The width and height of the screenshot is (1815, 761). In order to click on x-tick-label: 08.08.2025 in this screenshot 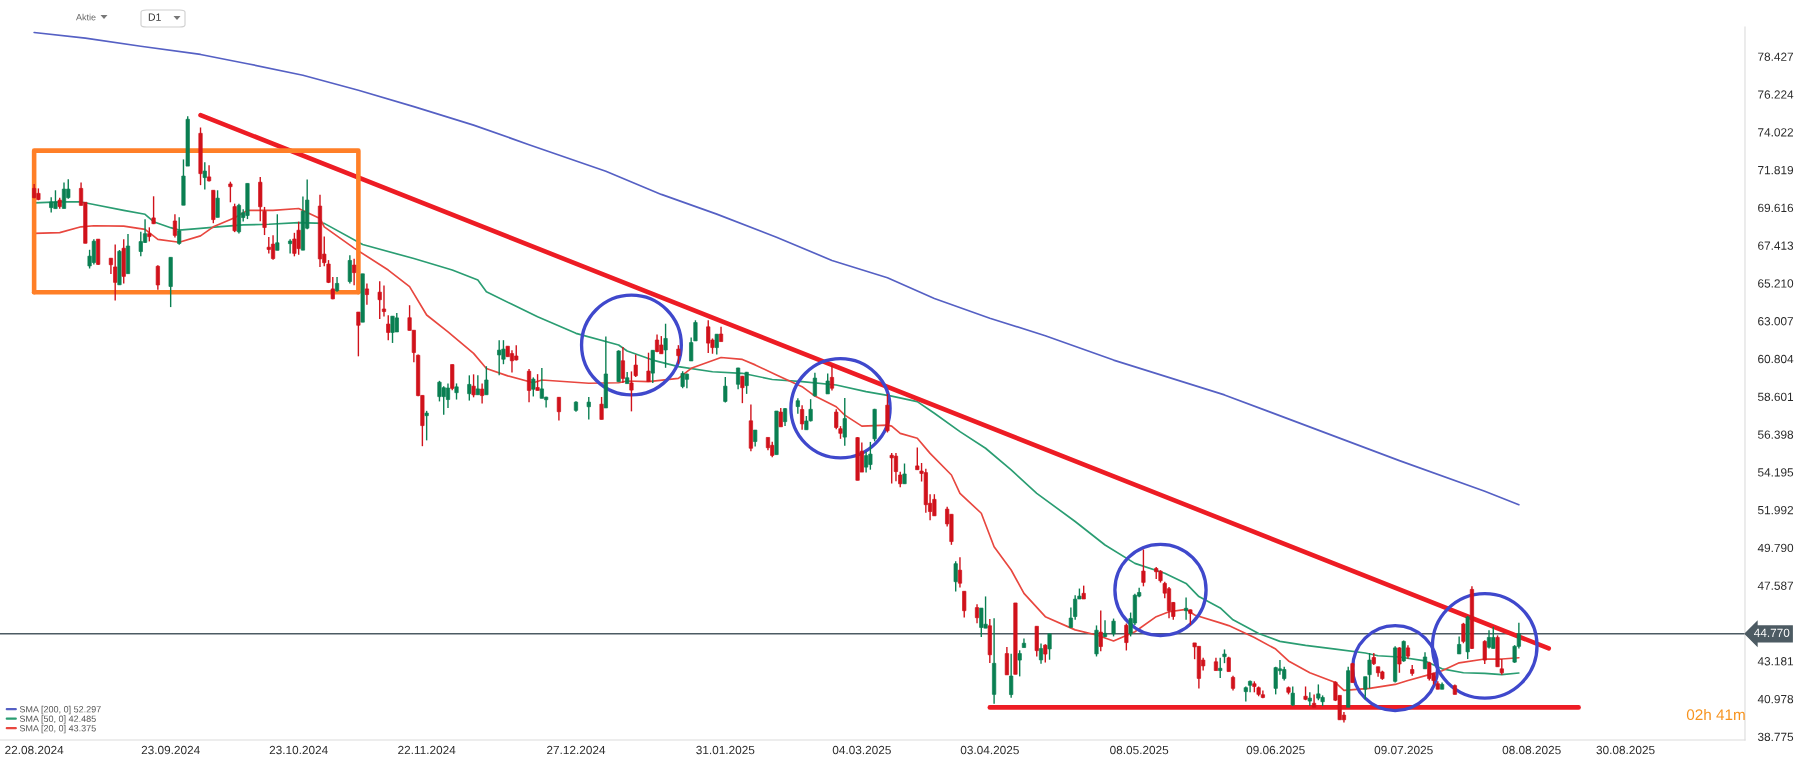, I will do `click(1531, 750)`.